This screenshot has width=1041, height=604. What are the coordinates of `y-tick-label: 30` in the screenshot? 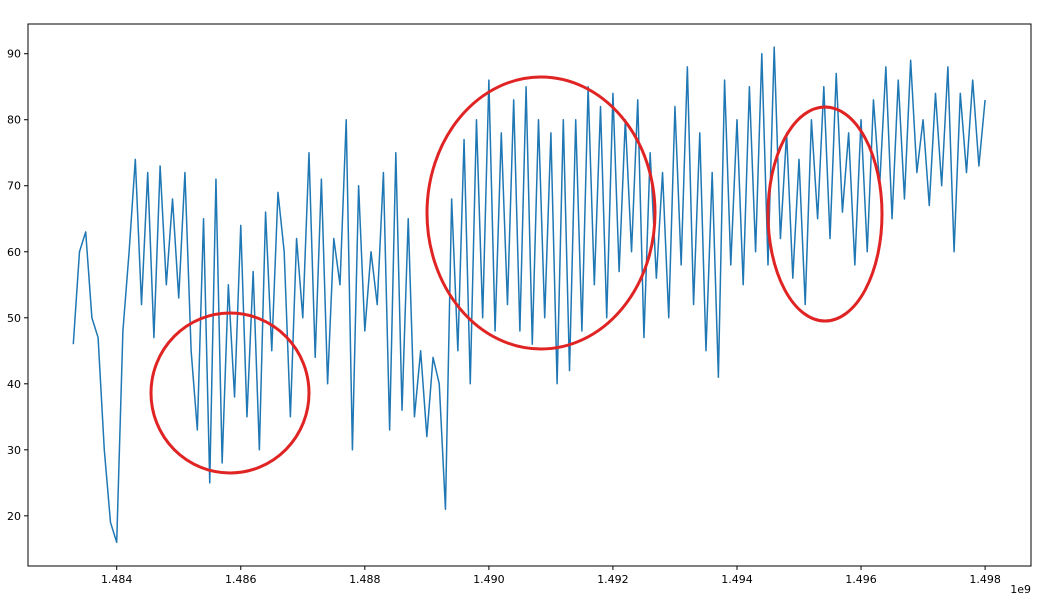 It's located at (14, 450).